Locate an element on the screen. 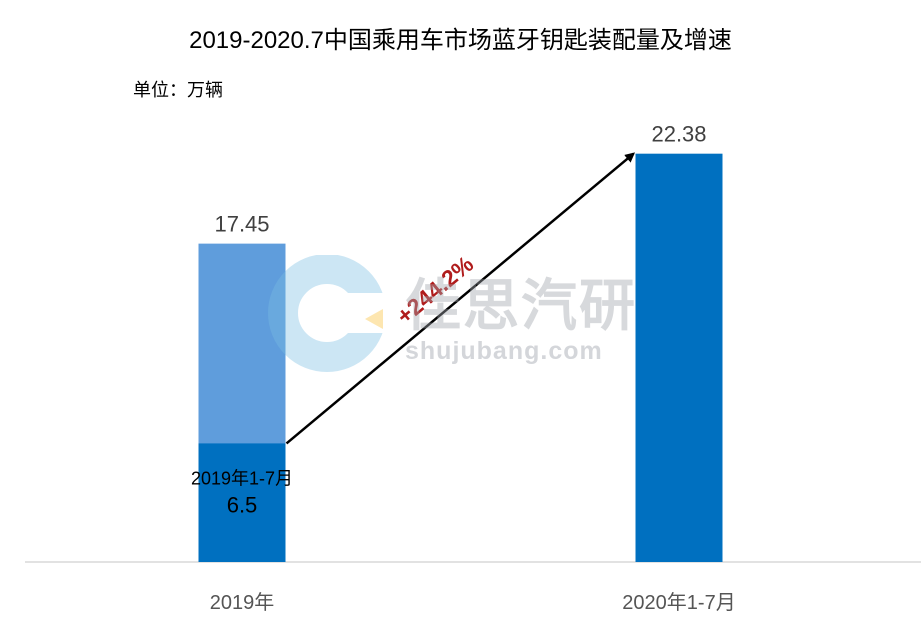 Image resolution: width=921 pixels, height=634 pixels. bar-2019-jan-jul is located at coordinates (242, 502).